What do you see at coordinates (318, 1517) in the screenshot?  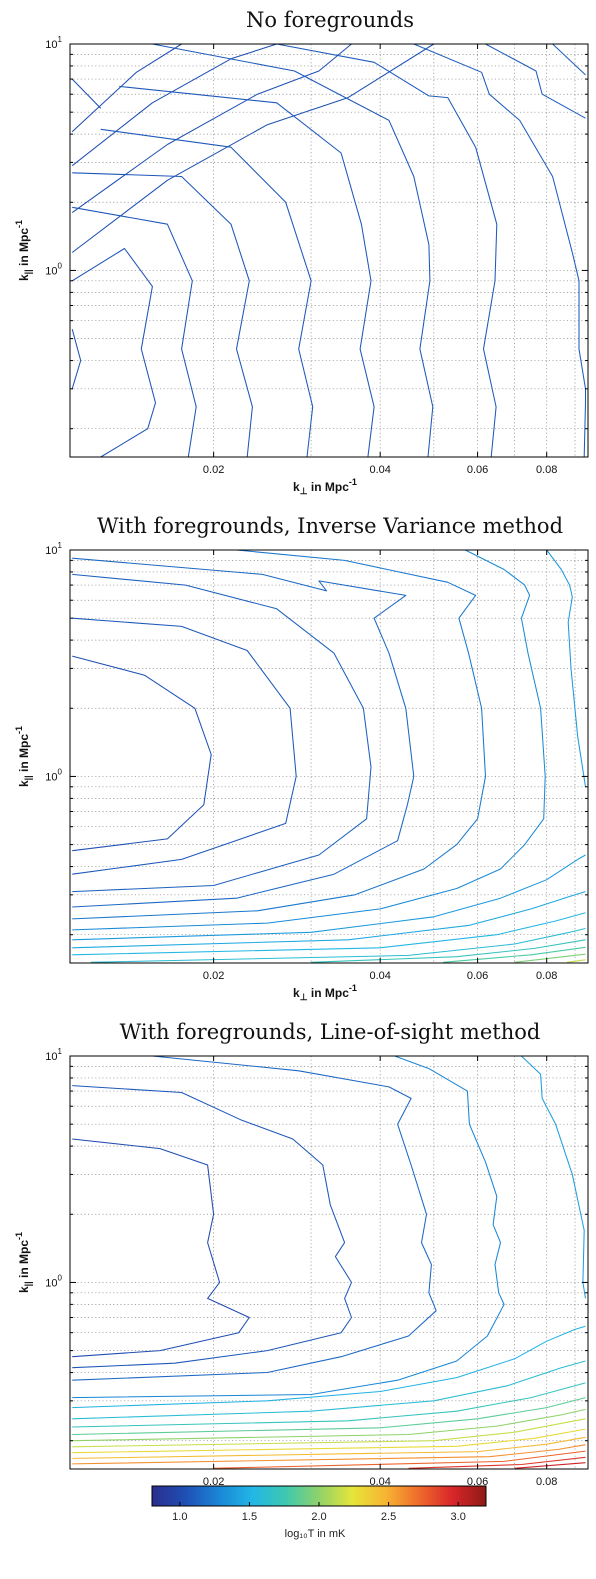 I see `colorbar-tick-label: 2.0` at bounding box center [318, 1517].